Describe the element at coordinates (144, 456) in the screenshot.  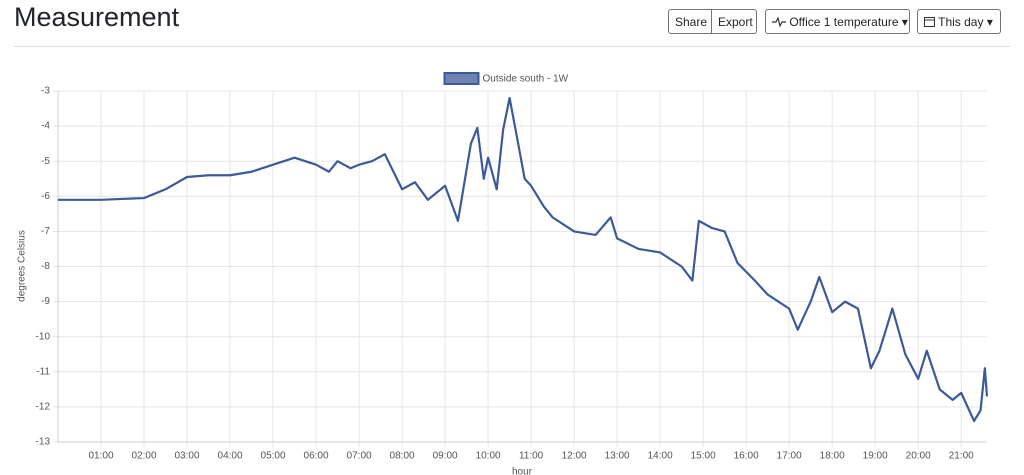
I see `x-tick-label: 02:00` at that location.